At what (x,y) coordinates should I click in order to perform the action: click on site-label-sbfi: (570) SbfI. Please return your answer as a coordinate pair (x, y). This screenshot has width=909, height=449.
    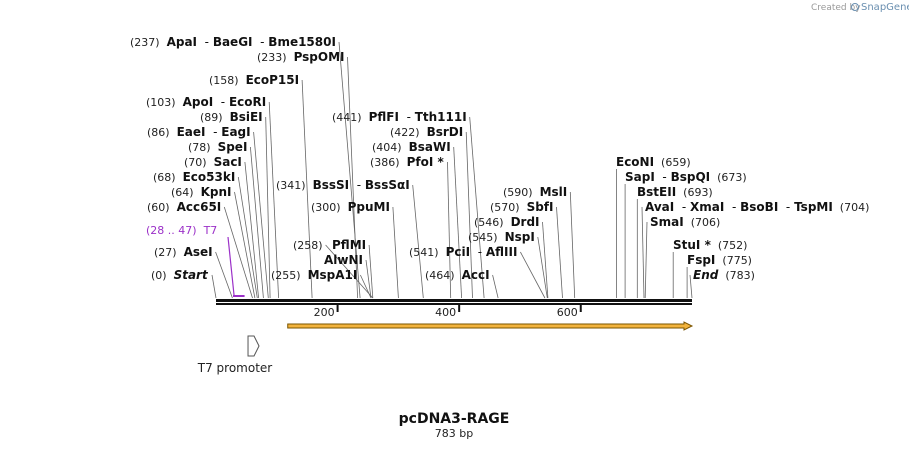
    Looking at the image, I should click on (522, 207).